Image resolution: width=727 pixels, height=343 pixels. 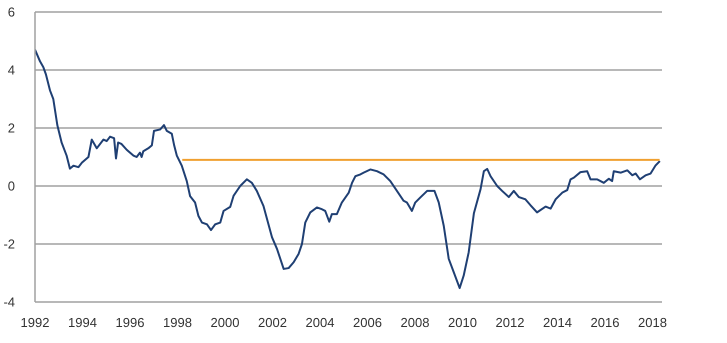 I want to click on y-tick-label: 6, so click(x=11, y=12).